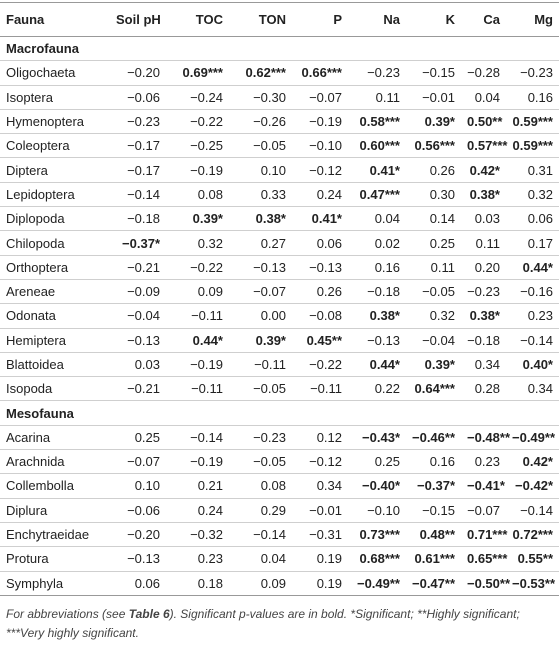 The width and height of the screenshot is (559, 666). Describe the element at coordinates (55, 510) in the screenshot. I see `row-label: Diplura` at that location.